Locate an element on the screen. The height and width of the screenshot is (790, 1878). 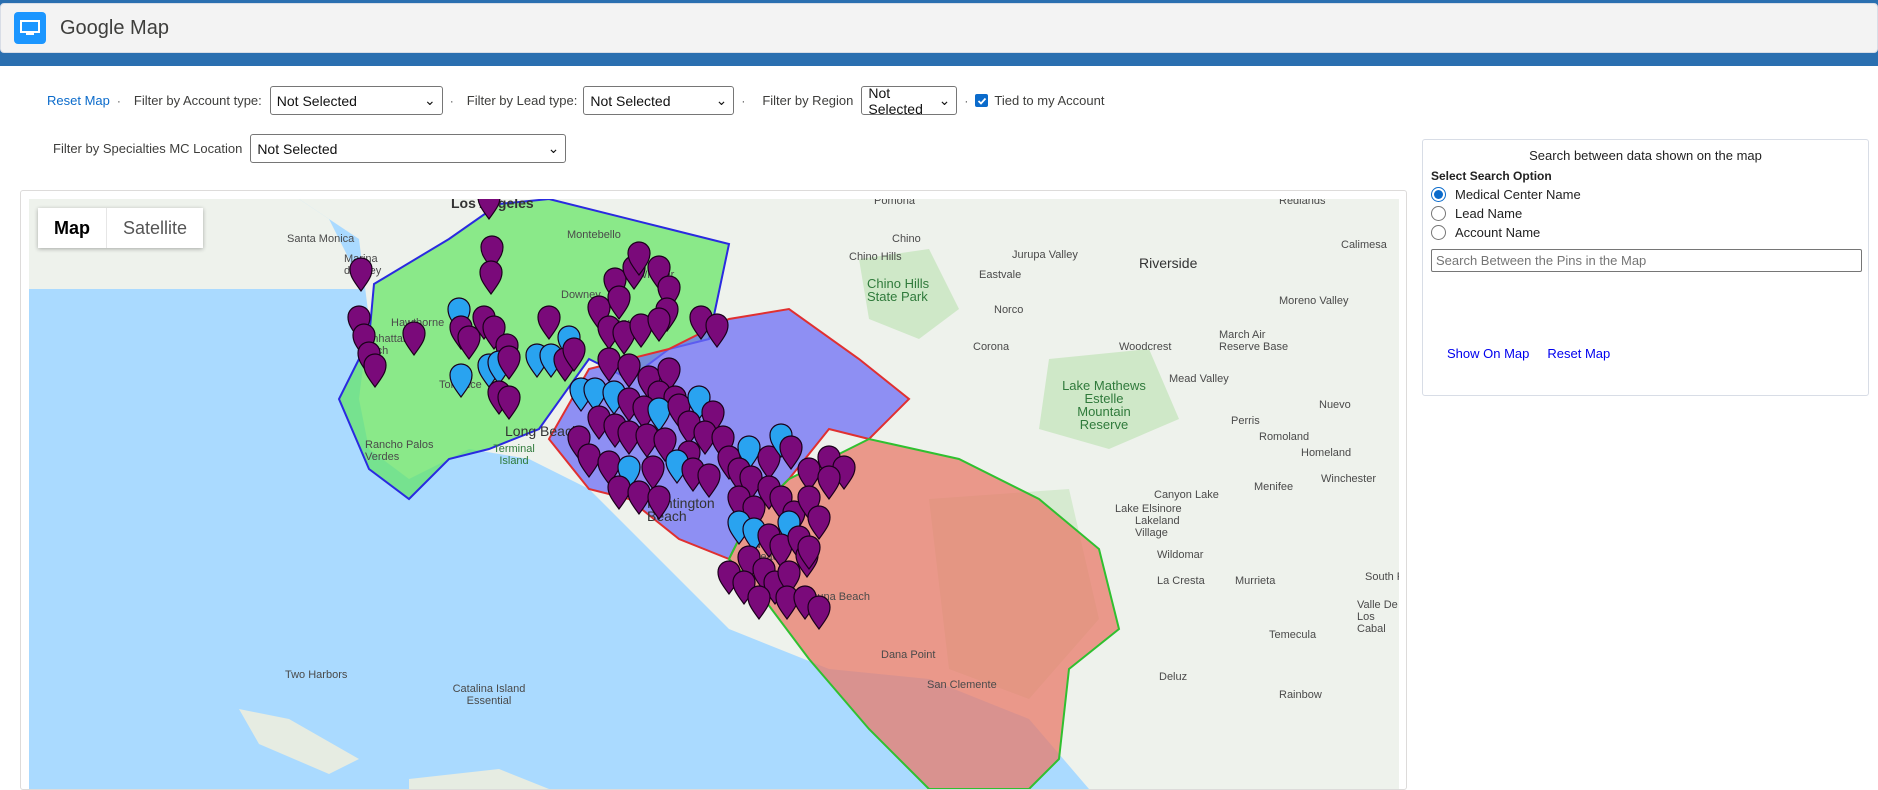
map-label-valle-de-los-cabal: Valle De Los Cabal is located at coordinates (1377, 617).